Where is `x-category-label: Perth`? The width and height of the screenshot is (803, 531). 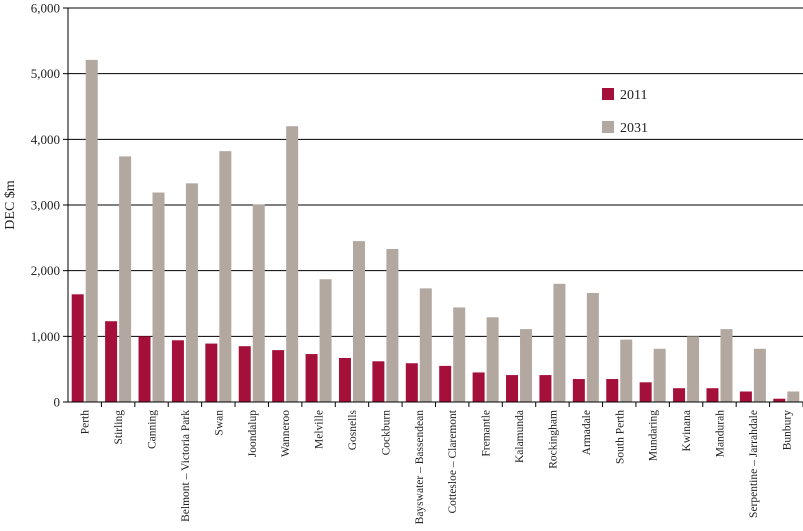 x-category-label: Perth is located at coordinates (86, 422).